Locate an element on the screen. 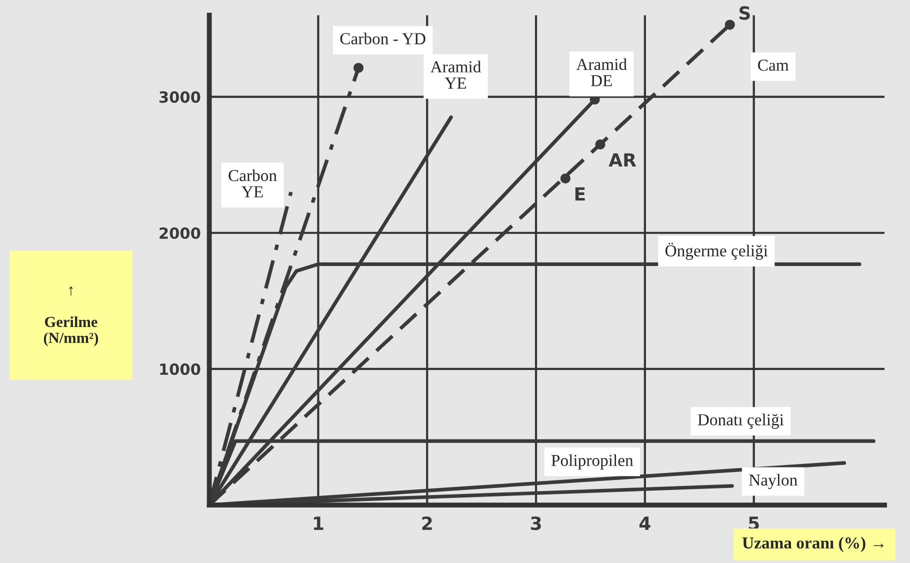  text: Aramid YE is located at coordinates (456, 74).